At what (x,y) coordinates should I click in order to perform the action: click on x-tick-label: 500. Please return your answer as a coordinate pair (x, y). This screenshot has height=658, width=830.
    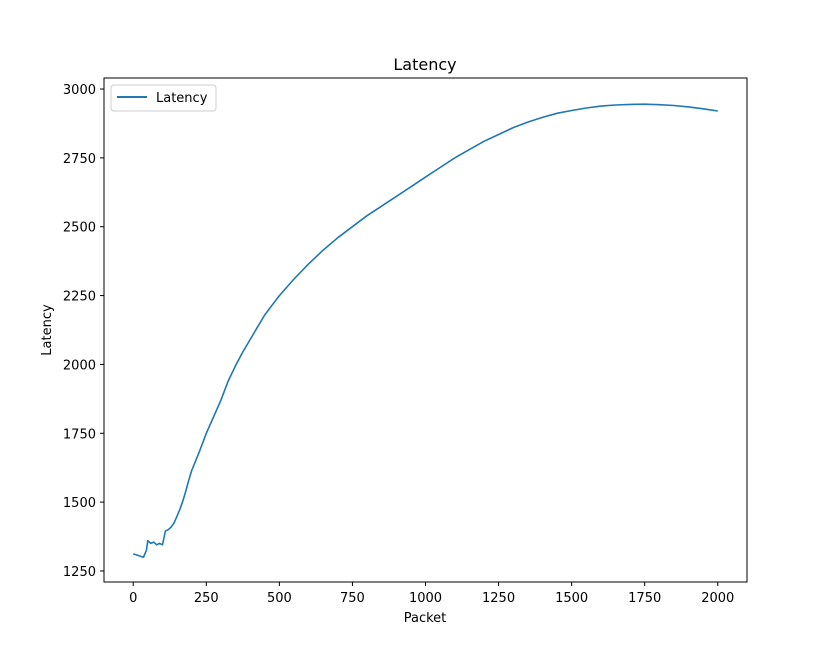
    Looking at the image, I should click on (279, 598).